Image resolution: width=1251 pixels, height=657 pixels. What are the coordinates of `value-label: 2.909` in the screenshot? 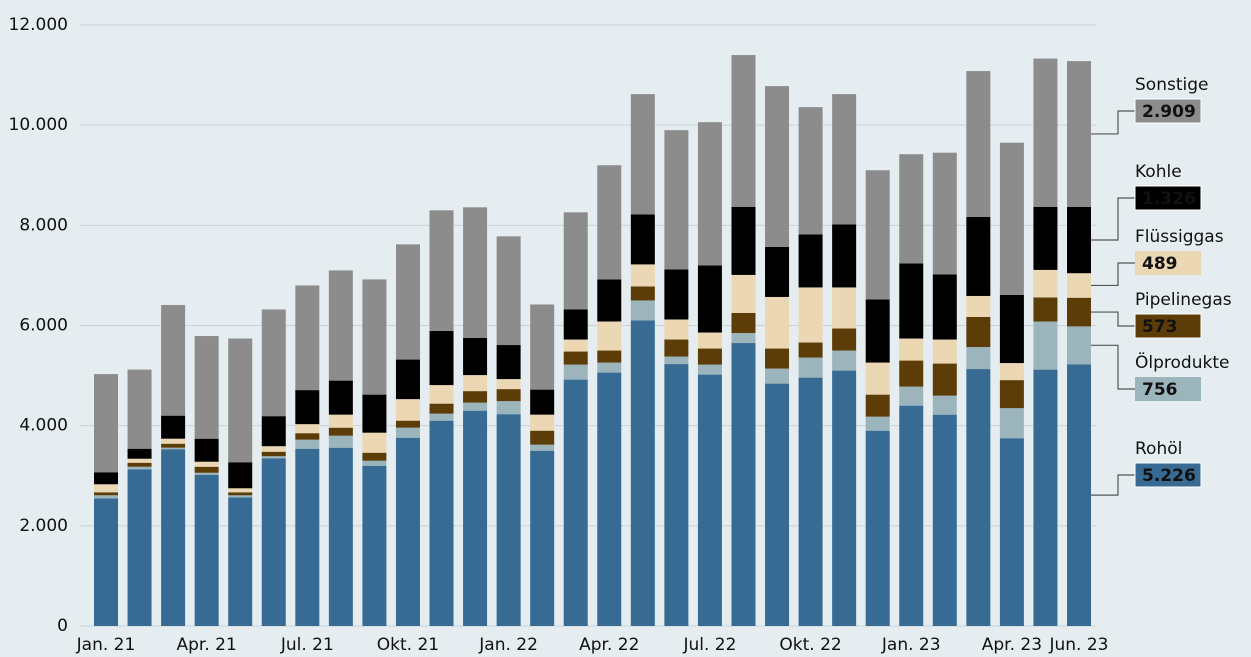 It's located at (1169, 112).